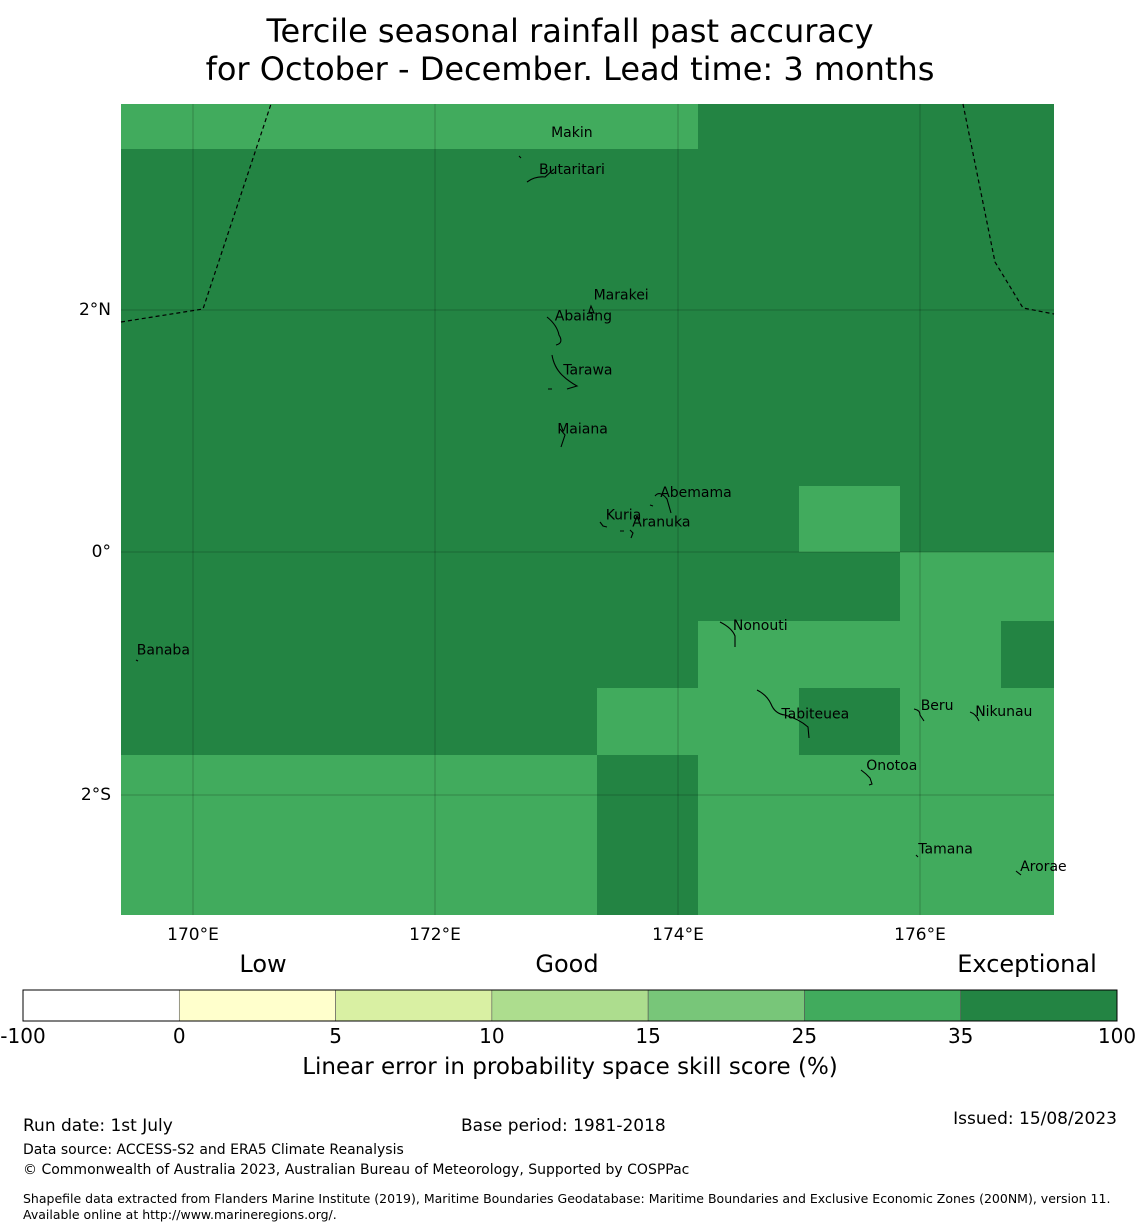  What do you see at coordinates (435, 935) in the screenshot?
I see `lon-label-172: 172°E` at bounding box center [435, 935].